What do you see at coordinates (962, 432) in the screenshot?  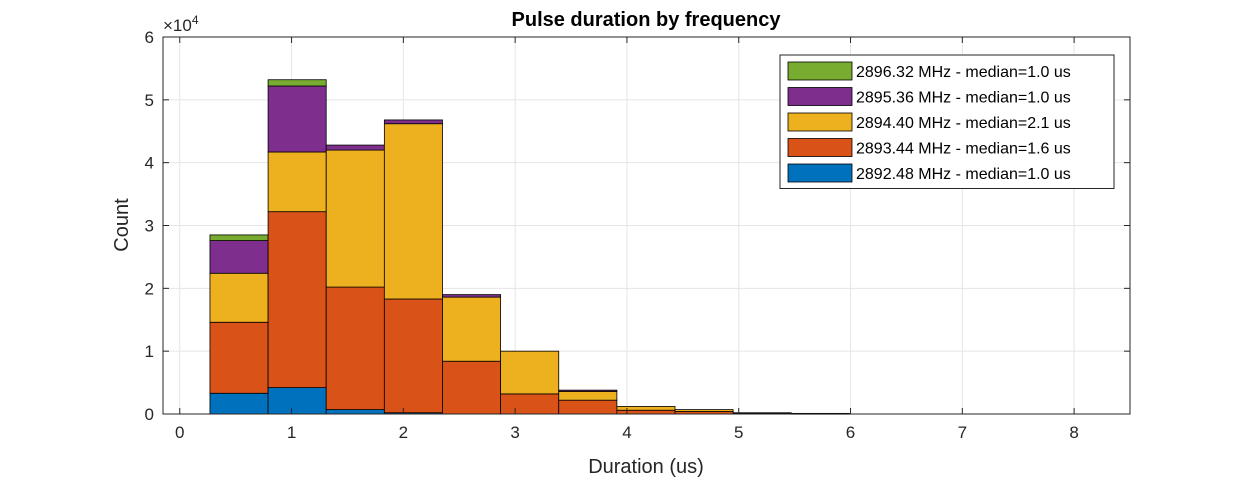 I see `x-tick-label: 7` at bounding box center [962, 432].